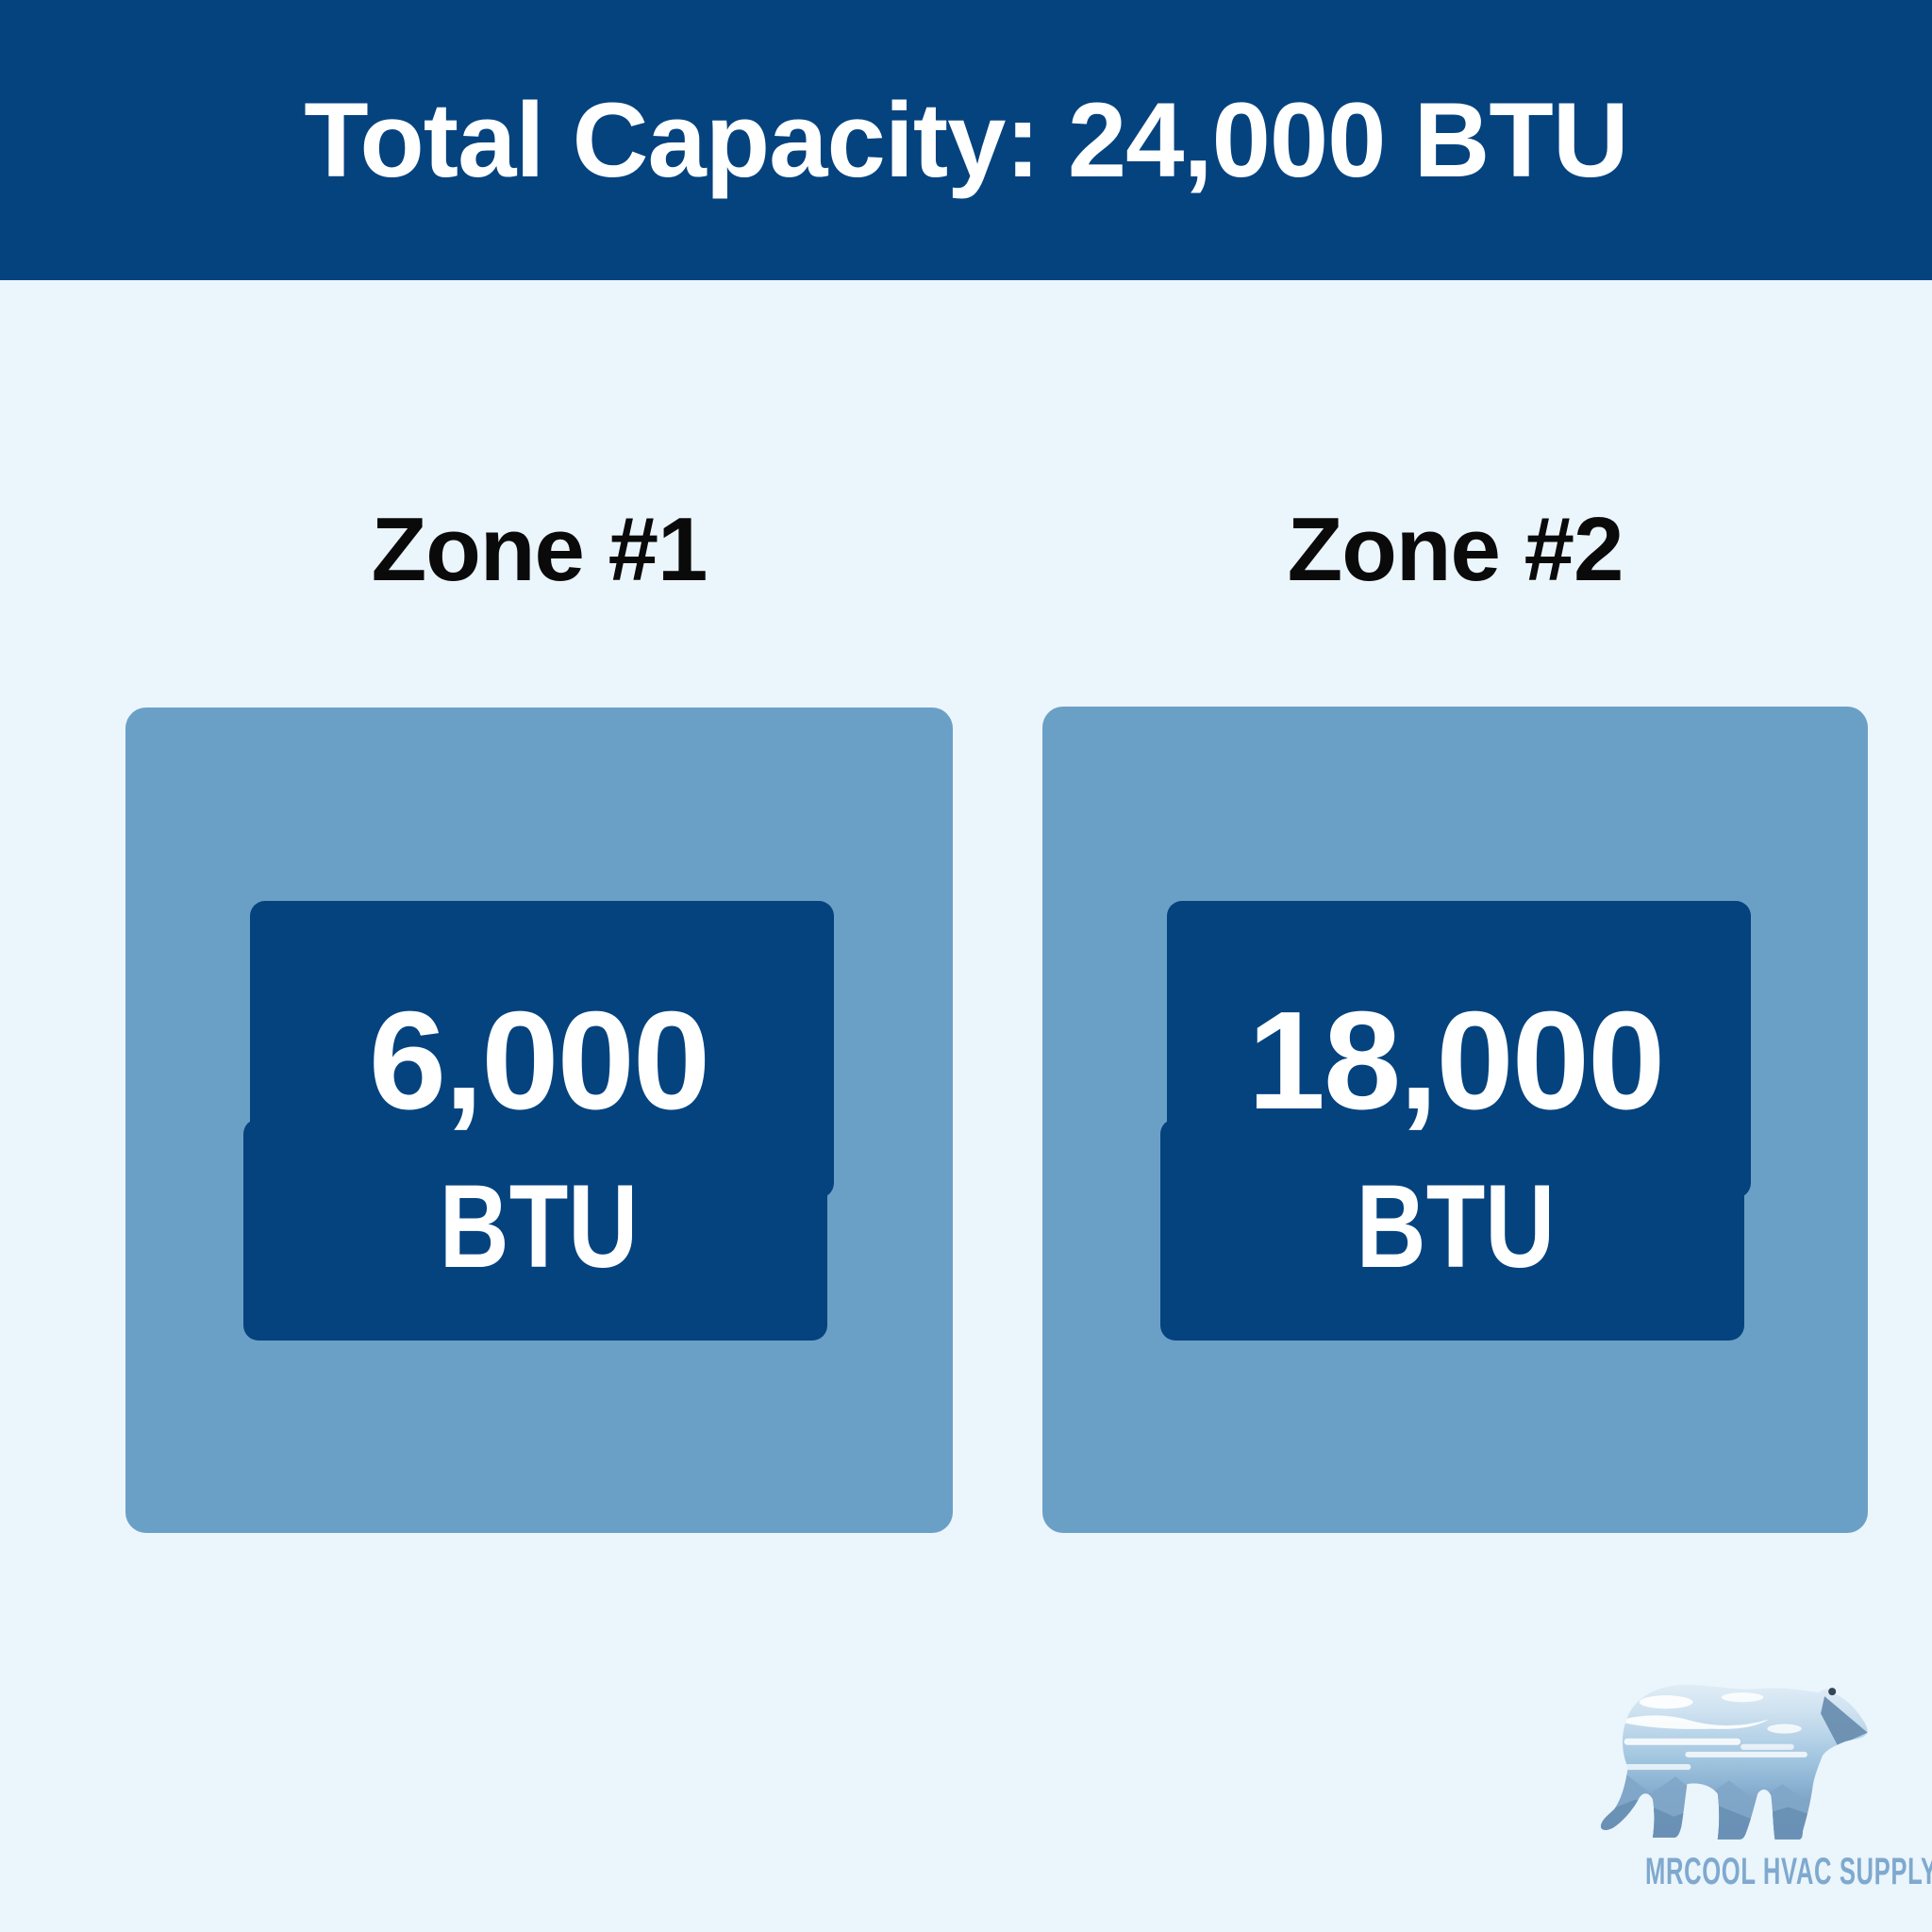  I want to click on total-capacity-banner: Total Capacity: 24,000 BTU, so click(966, 140).